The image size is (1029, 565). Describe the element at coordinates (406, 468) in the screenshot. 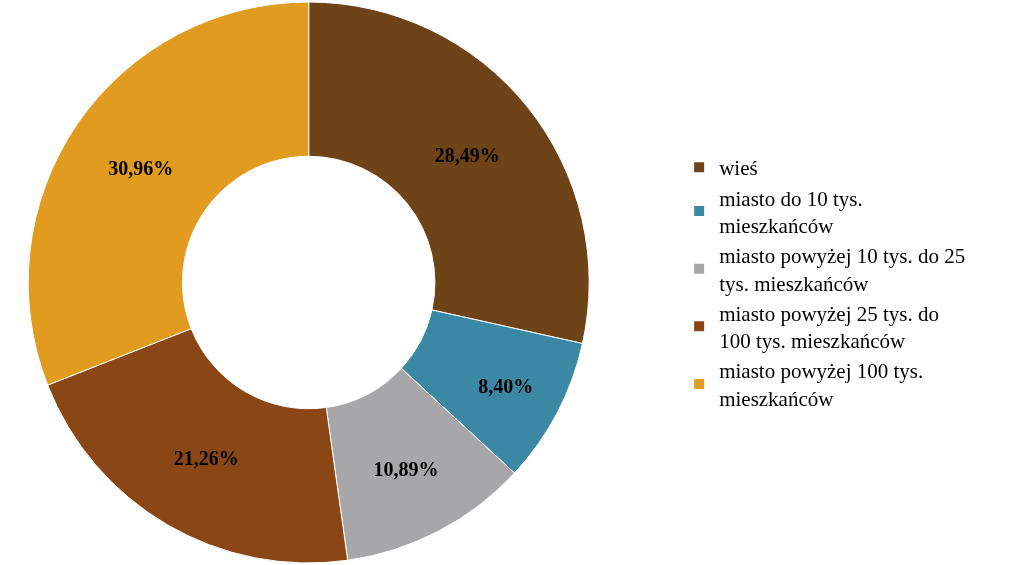

I see `data-label: 10,89%` at that location.